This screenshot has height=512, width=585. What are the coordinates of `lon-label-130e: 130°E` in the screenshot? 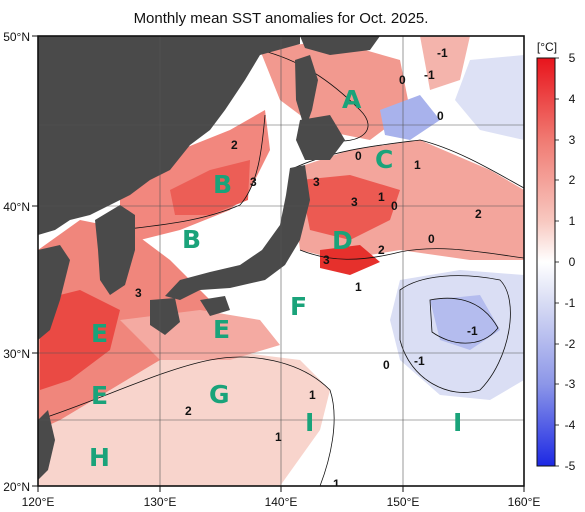 It's located at (160, 502).